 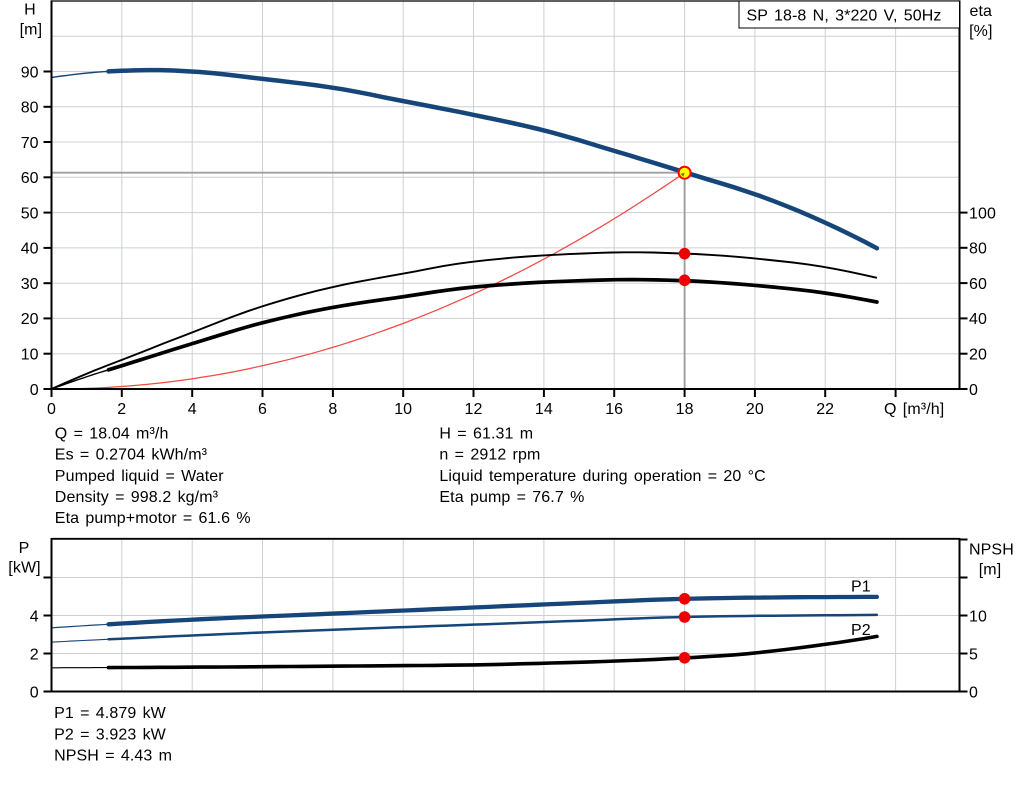 What do you see at coordinates (973, 654) in the screenshot?
I see `svg-text: 5` at bounding box center [973, 654].